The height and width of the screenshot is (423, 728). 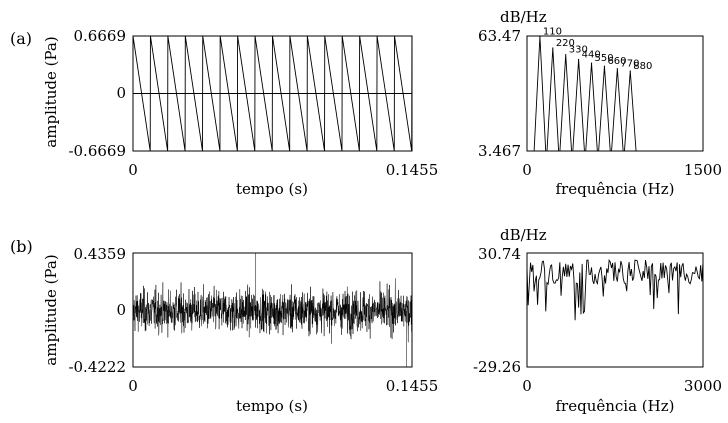 What do you see at coordinates (703, 386) in the screenshot?
I see `x-tick-label: 3000` at bounding box center [703, 386].